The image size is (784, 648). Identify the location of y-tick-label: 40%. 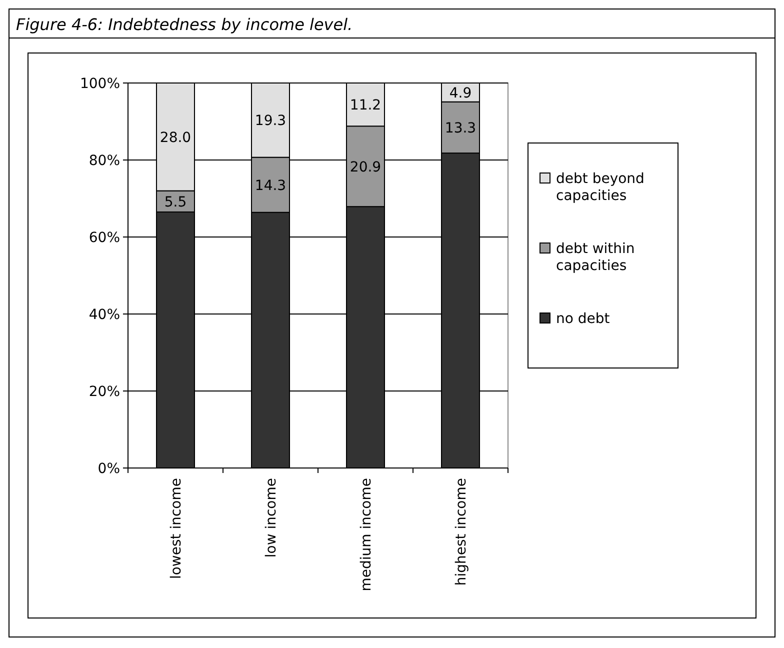
(104, 315).